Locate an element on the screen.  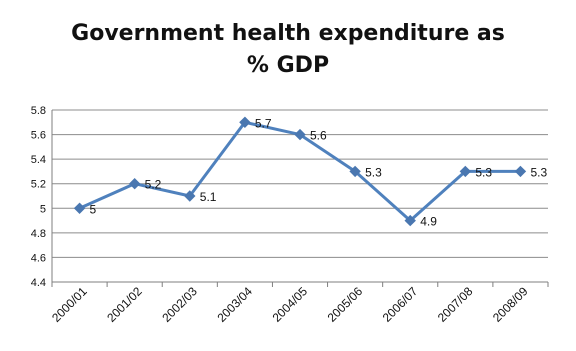
y-tick-label: 5.6 is located at coordinates (38, 136).